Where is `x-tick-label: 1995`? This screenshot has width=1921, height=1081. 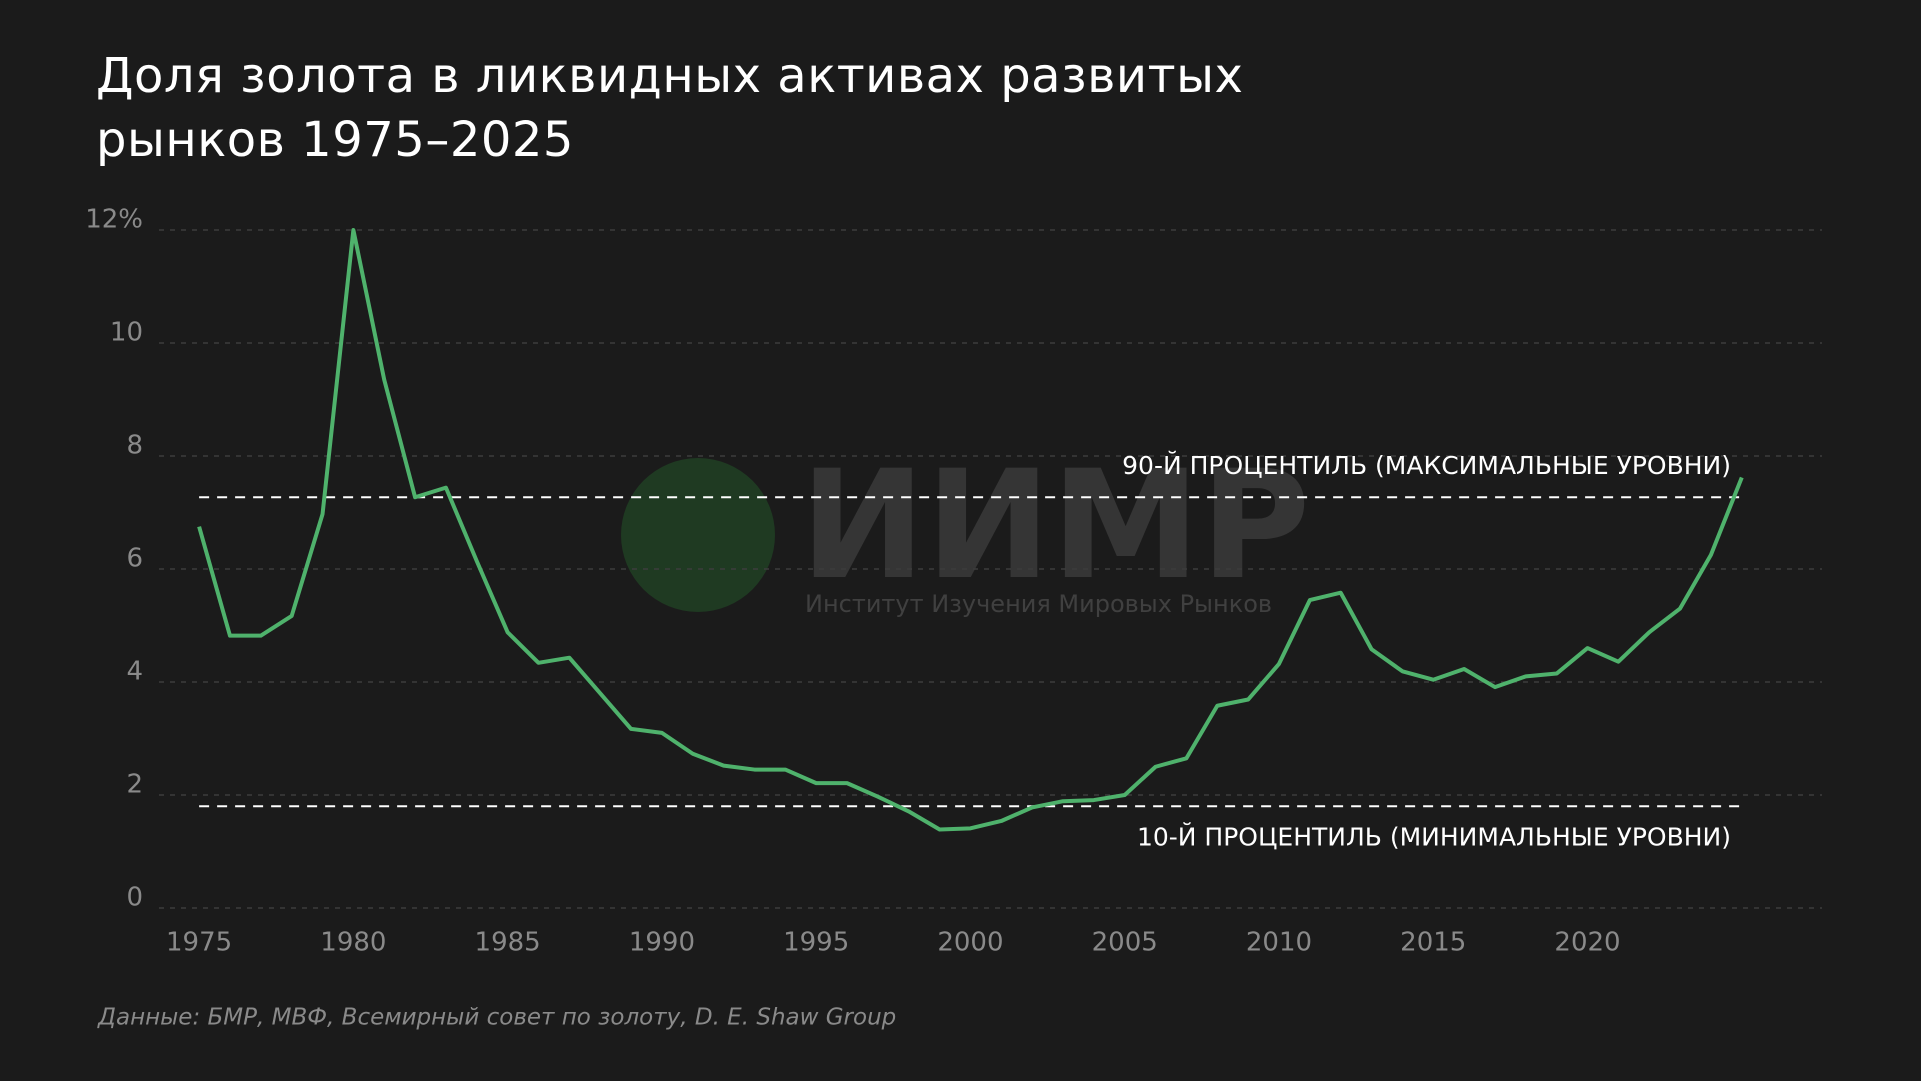
x-tick-label: 1995 is located at coordinates (816, 943).